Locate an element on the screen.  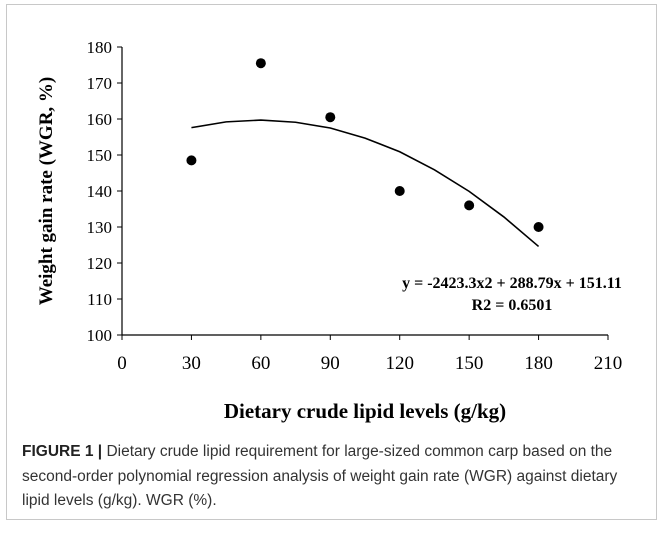
equation: y = -2423.3x2 + 288.79x + 151.11 is located at coordinates (512, 283).